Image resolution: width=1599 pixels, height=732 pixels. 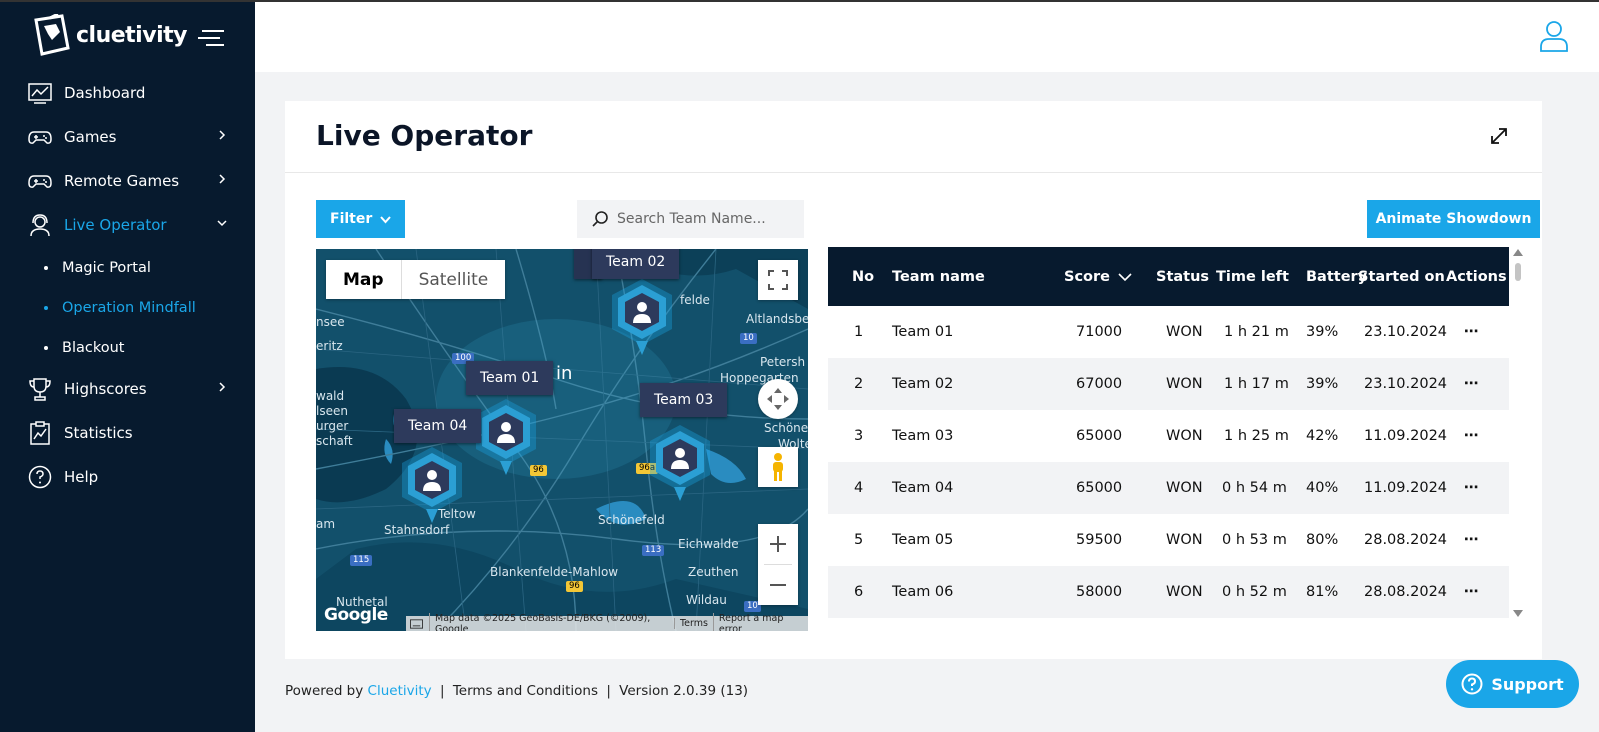 What do you see at coordinates (778, 399) in the screenshot?
I see `map-pan-control` at bounding box center [778, 399].